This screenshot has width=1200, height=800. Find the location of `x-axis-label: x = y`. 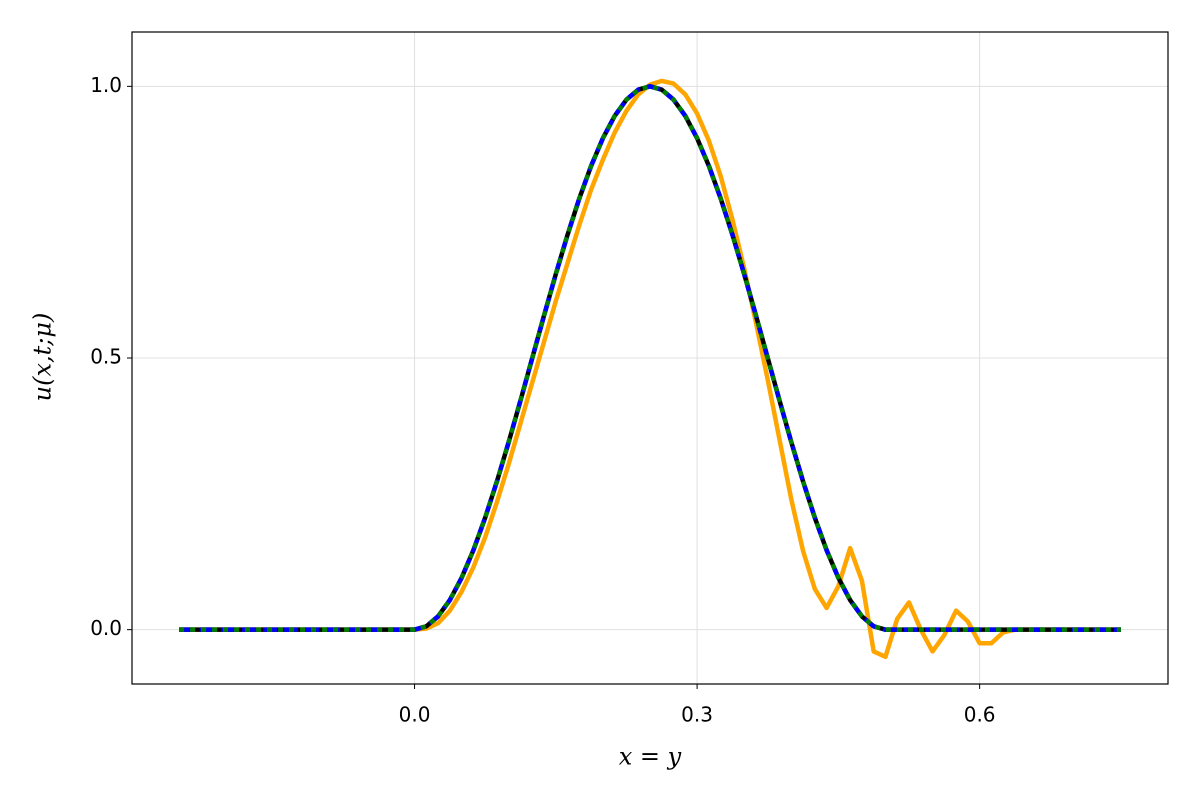

x-axis-label: x = y is located at coordinates (650, 757).